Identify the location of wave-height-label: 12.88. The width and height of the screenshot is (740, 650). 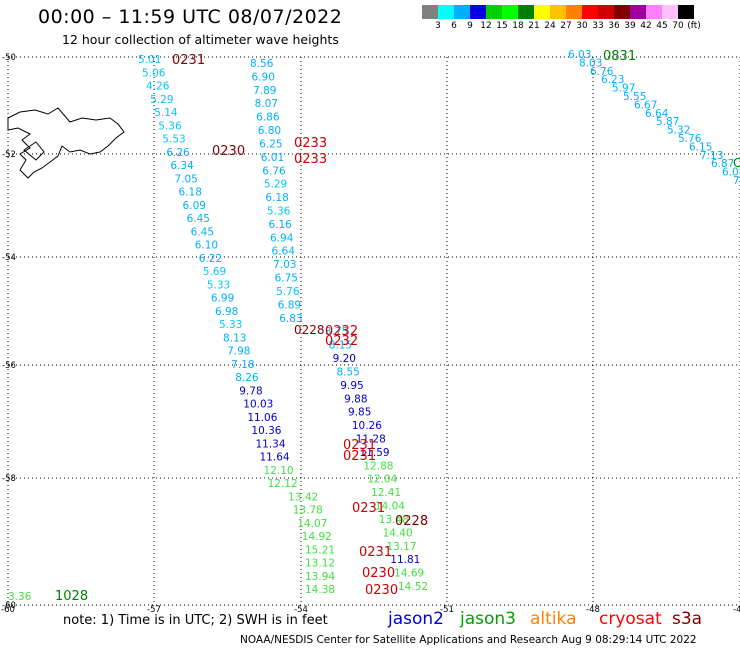
(378, 466).